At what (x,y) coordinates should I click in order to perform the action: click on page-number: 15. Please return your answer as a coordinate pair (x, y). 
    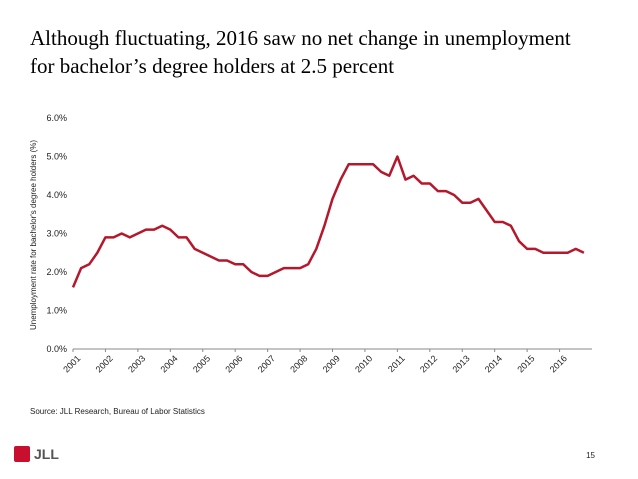
    Looking at the image, I should click on (590, 455).